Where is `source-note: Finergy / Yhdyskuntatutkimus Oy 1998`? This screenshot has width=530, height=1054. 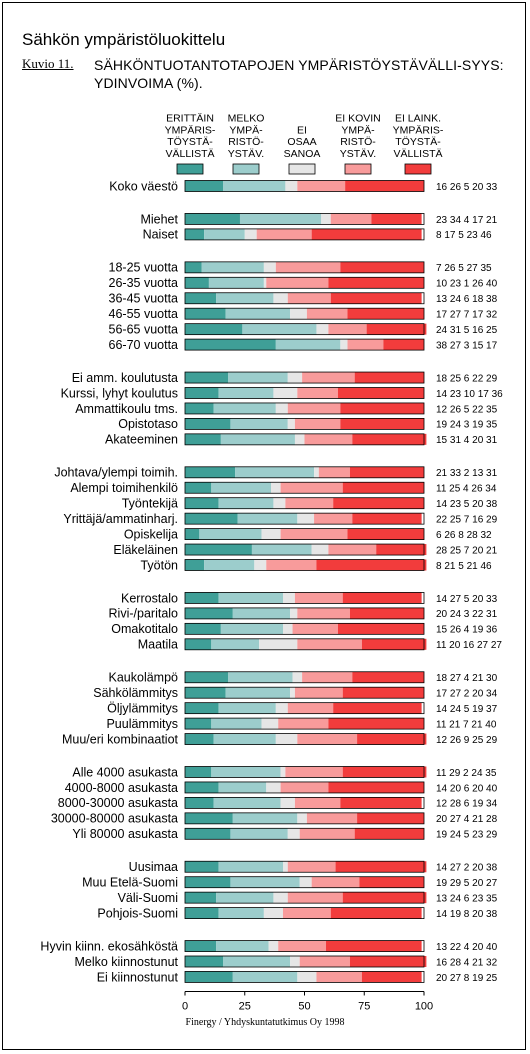 source-note: Finergy / Yhdyskuntatutkimus Oy 1998 is located at coordinates (265, 1022).